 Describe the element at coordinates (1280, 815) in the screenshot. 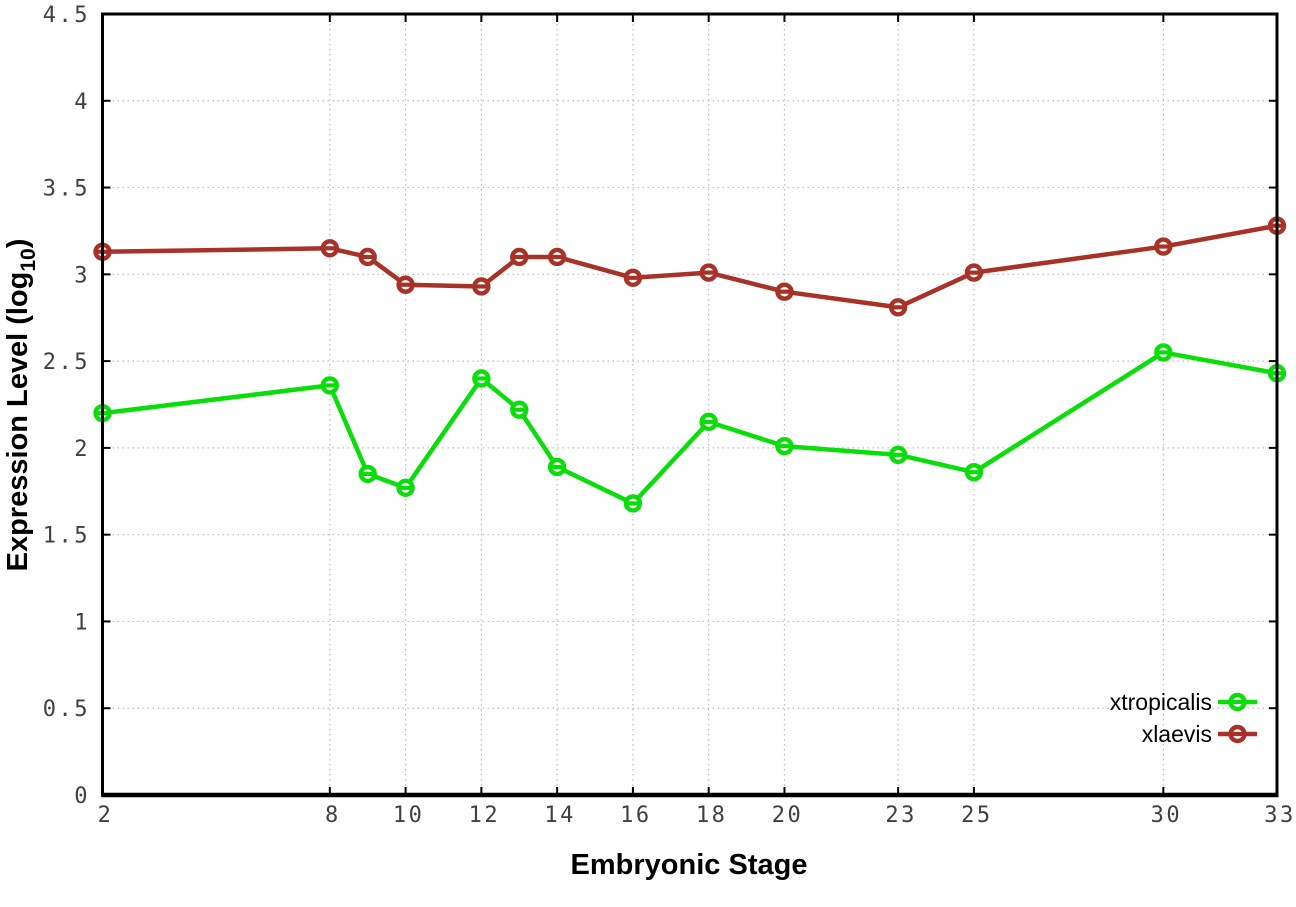

I see `x-tick-label-33: 33` at that location.